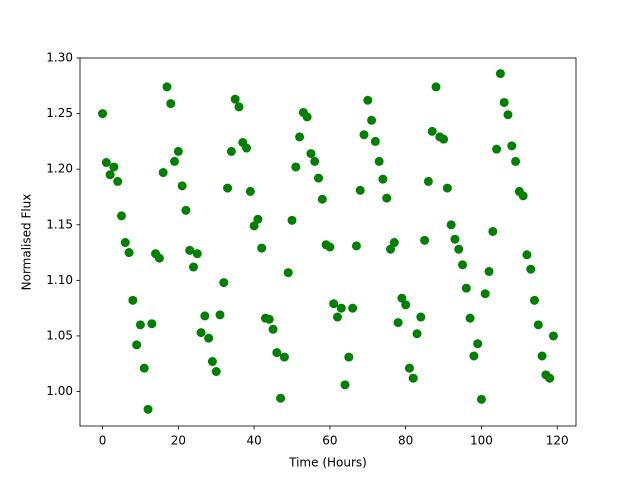  I want to click on y-tick-label: 1.15, so click(59, 224).